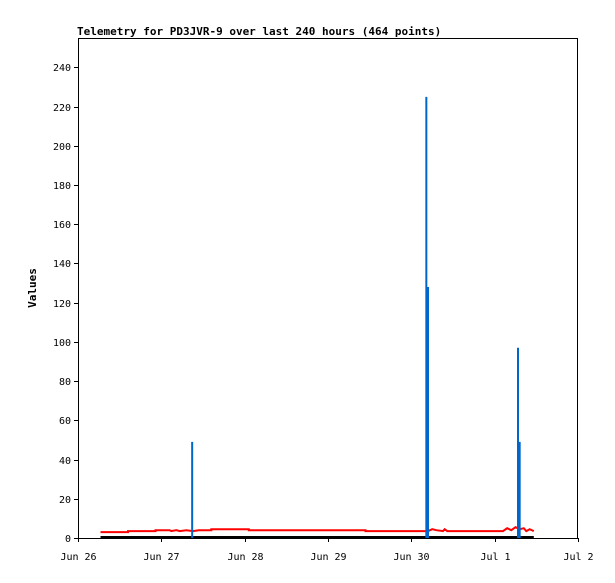  Describe the element at coordinates (65, 500) in the screenshot. I see `y-tick-label: 20` at that location.